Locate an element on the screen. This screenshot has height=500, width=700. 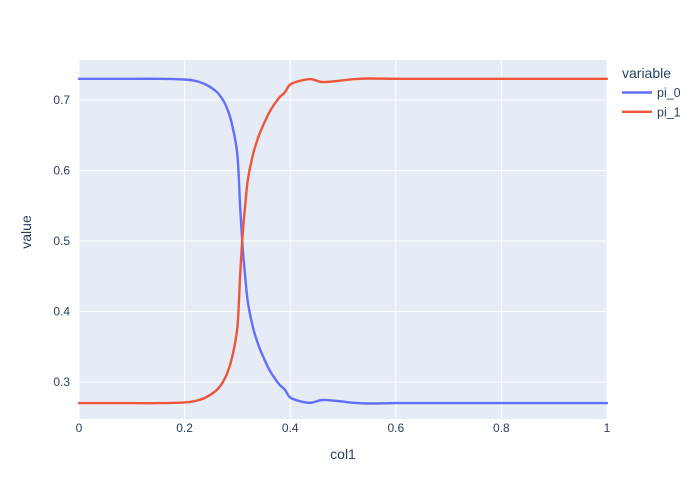
x-tick-label: 0.8 is located at coordinates (501, 428).